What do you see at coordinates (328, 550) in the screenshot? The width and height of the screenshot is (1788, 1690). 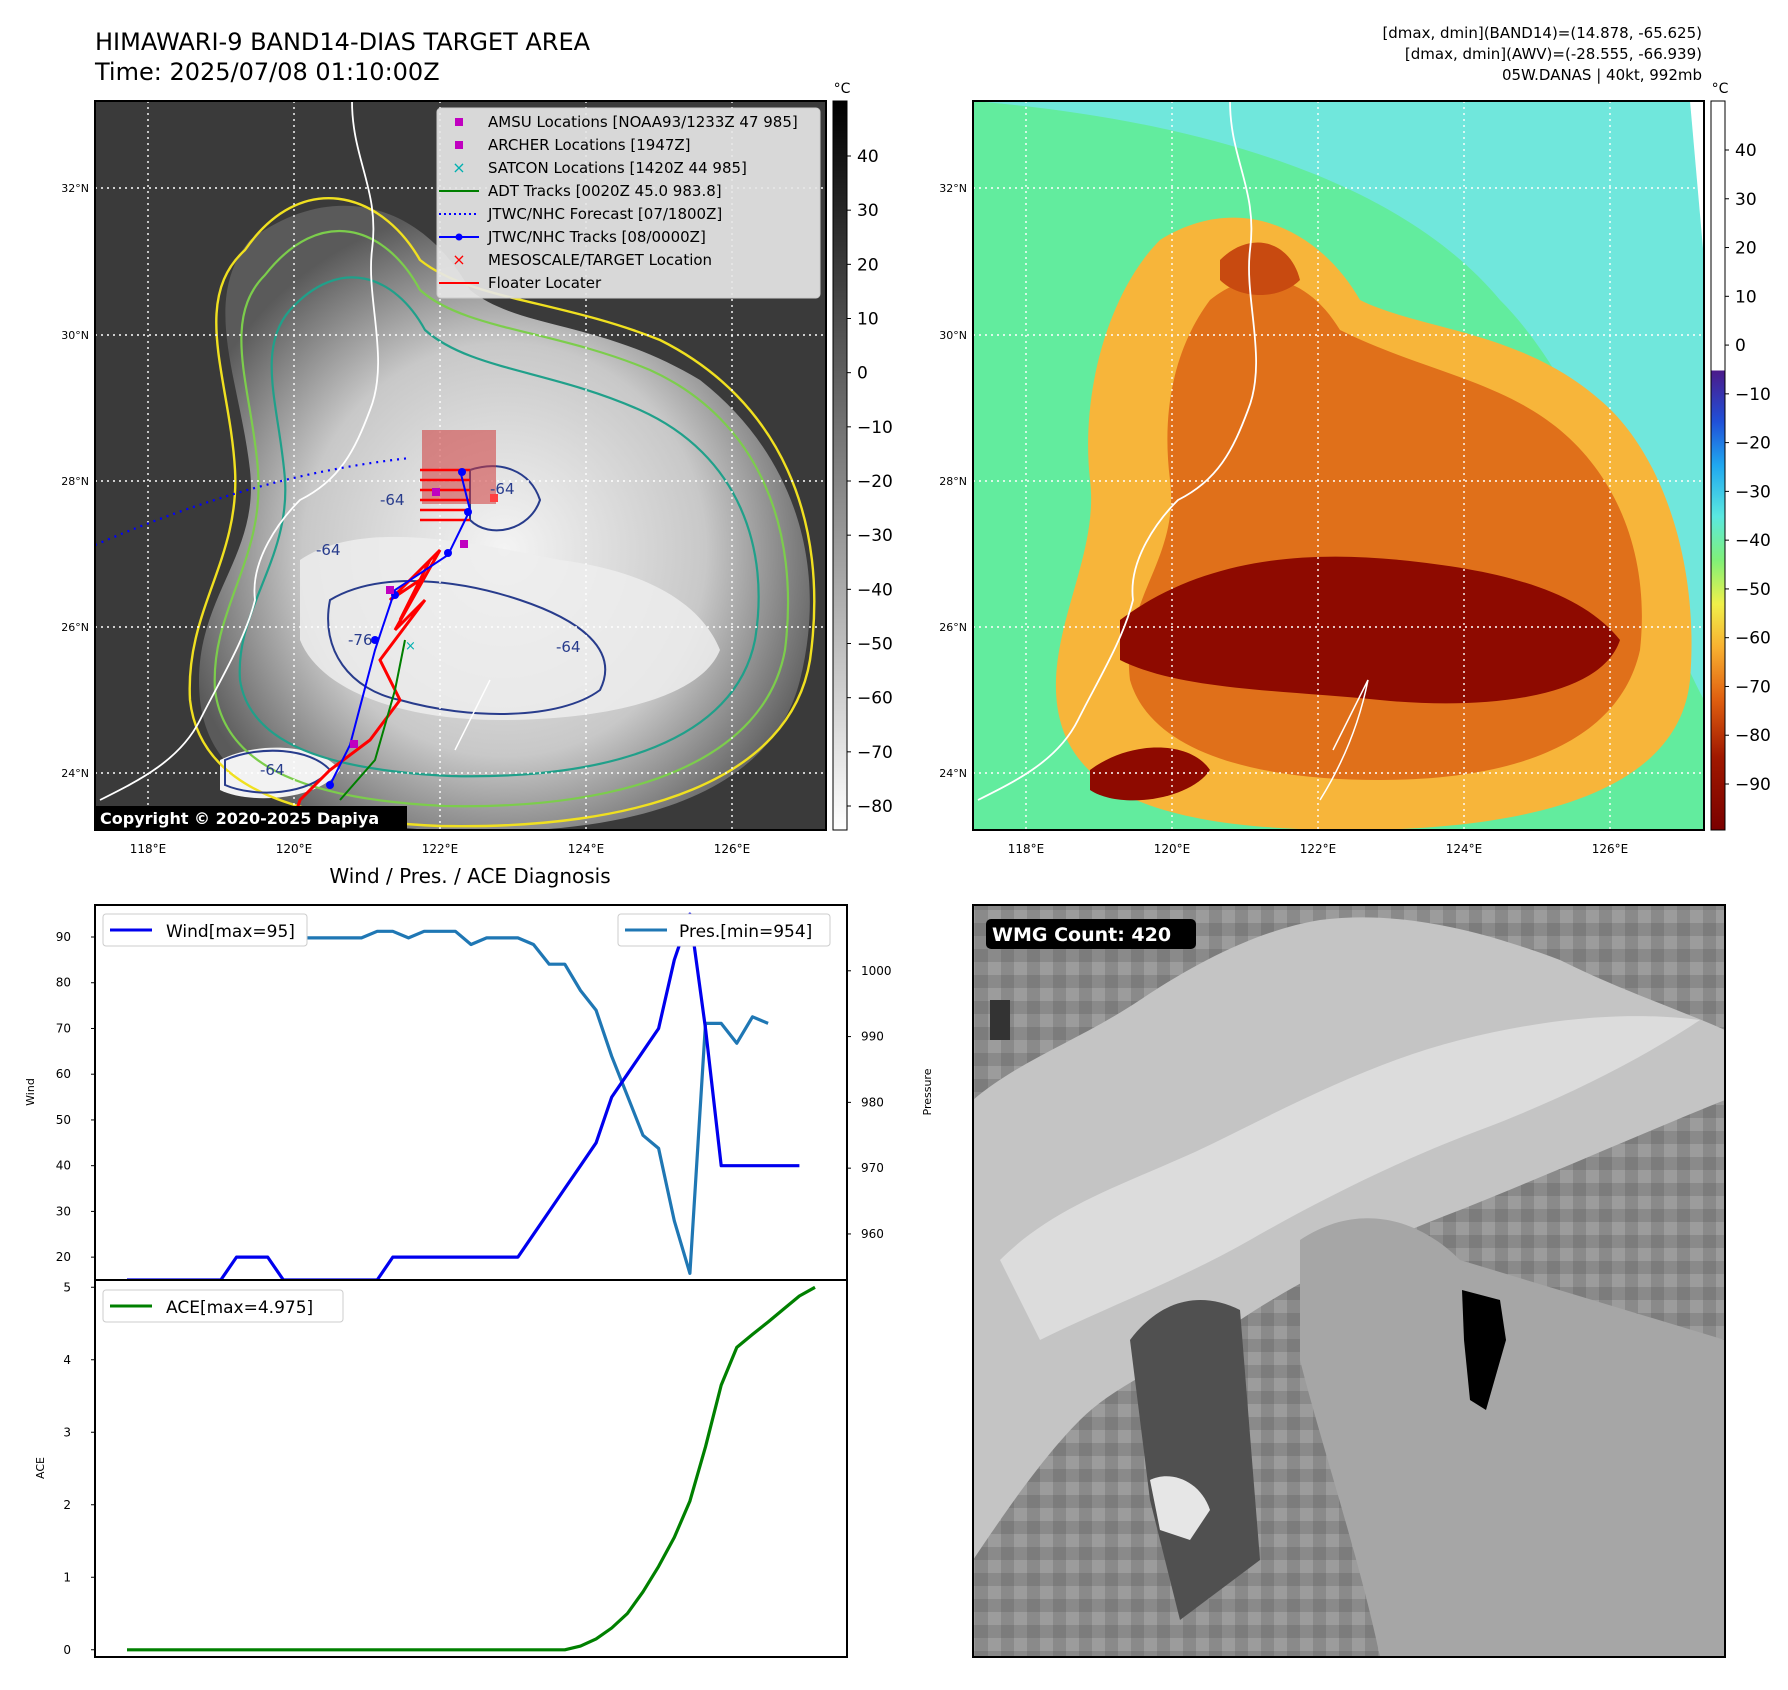 I see `contour-label-1: -64` at bounding box center [328, 550].